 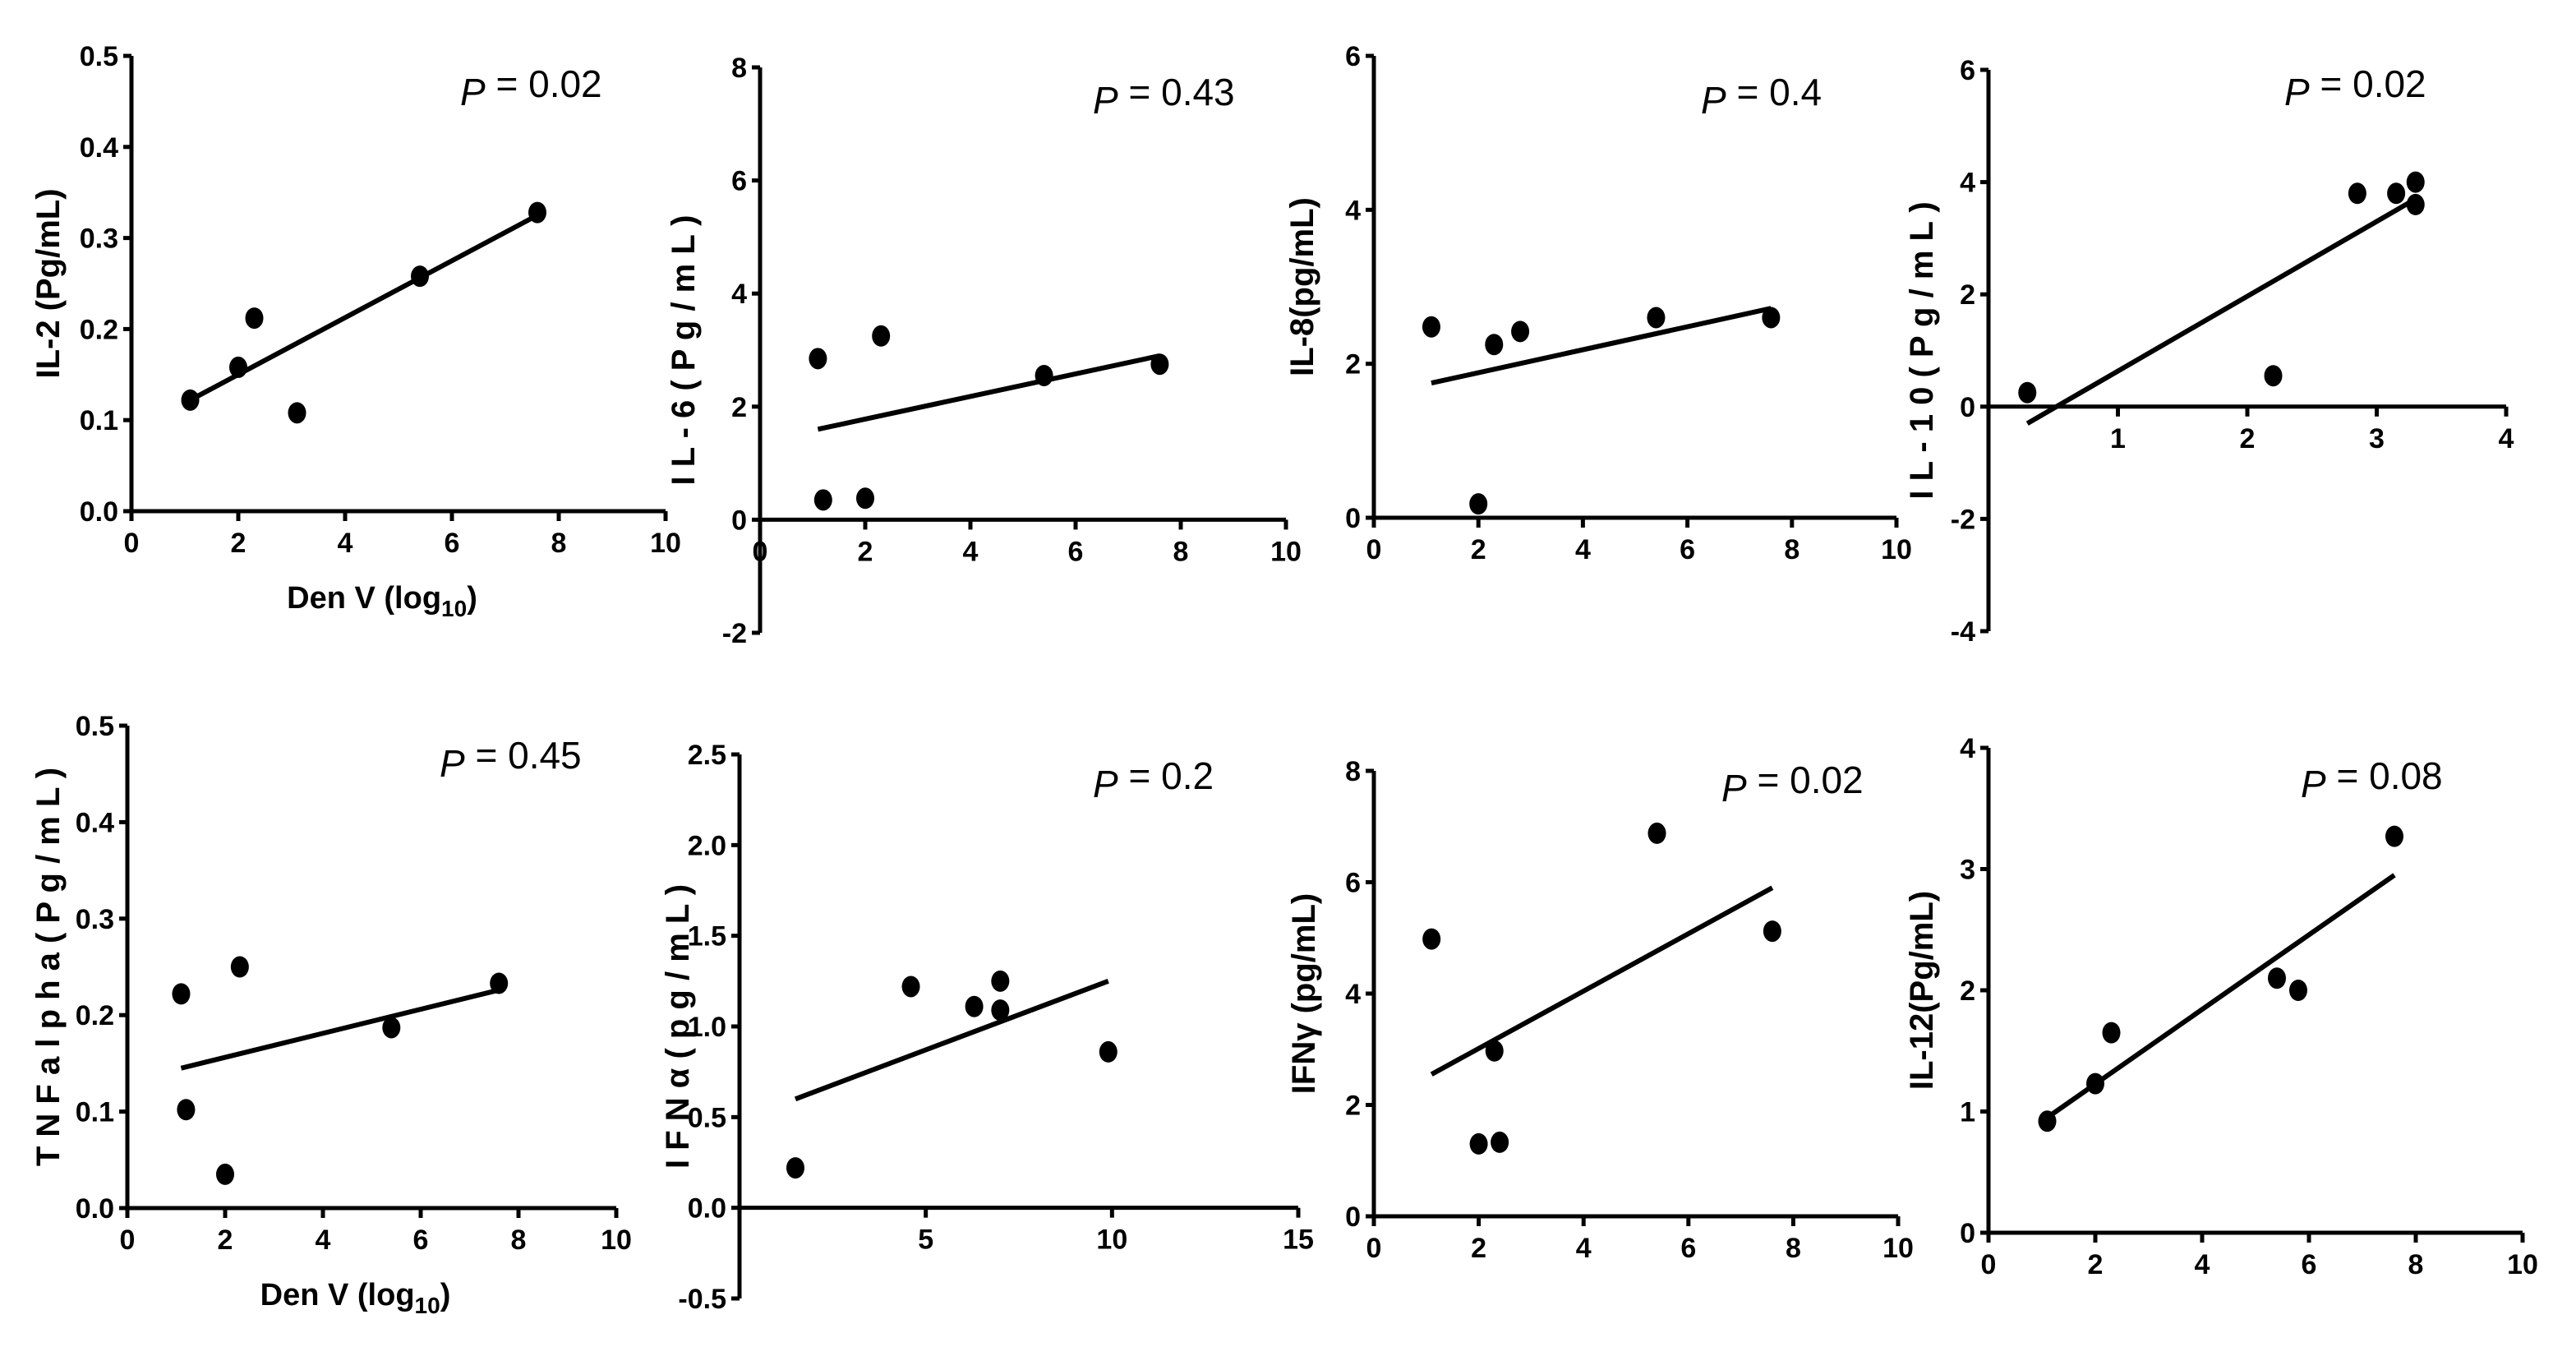 I want to click on y-tick-label: 0.3, so click(x=95, y=919).